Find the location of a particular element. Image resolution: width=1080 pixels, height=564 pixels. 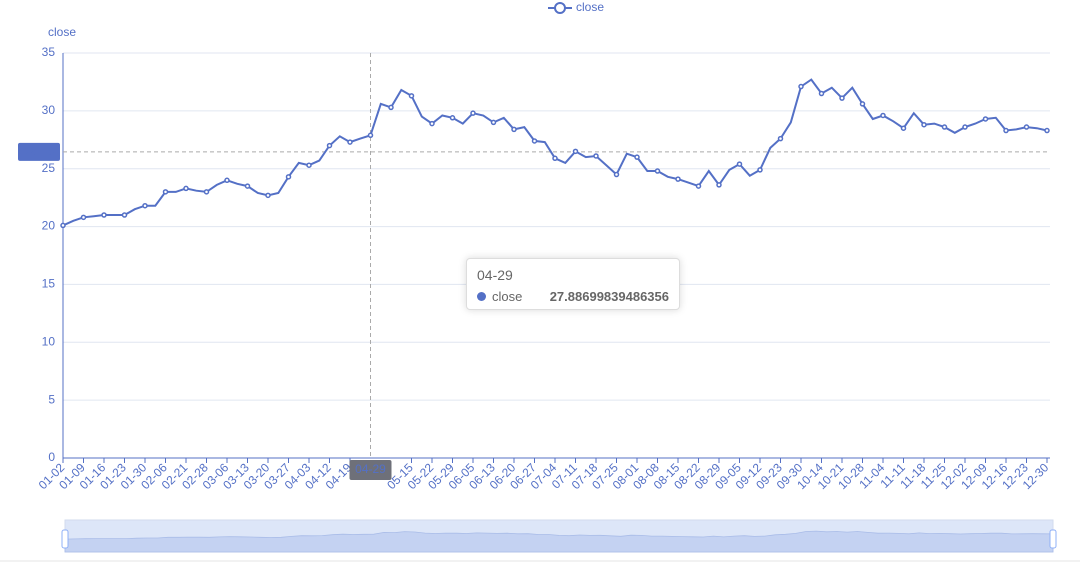

axis-pointer-label: 26.46 is located at coordinates (39, 151).